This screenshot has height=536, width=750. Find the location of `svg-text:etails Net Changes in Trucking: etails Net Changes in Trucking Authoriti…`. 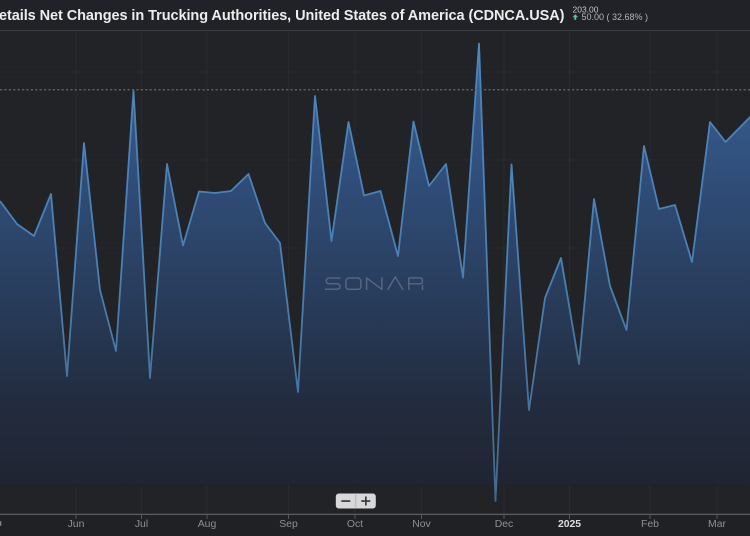

svg-text:etails Net Changes in Trucking: etails Net Changes in Trucking Authoriti… is located at coordinates (282, 16).